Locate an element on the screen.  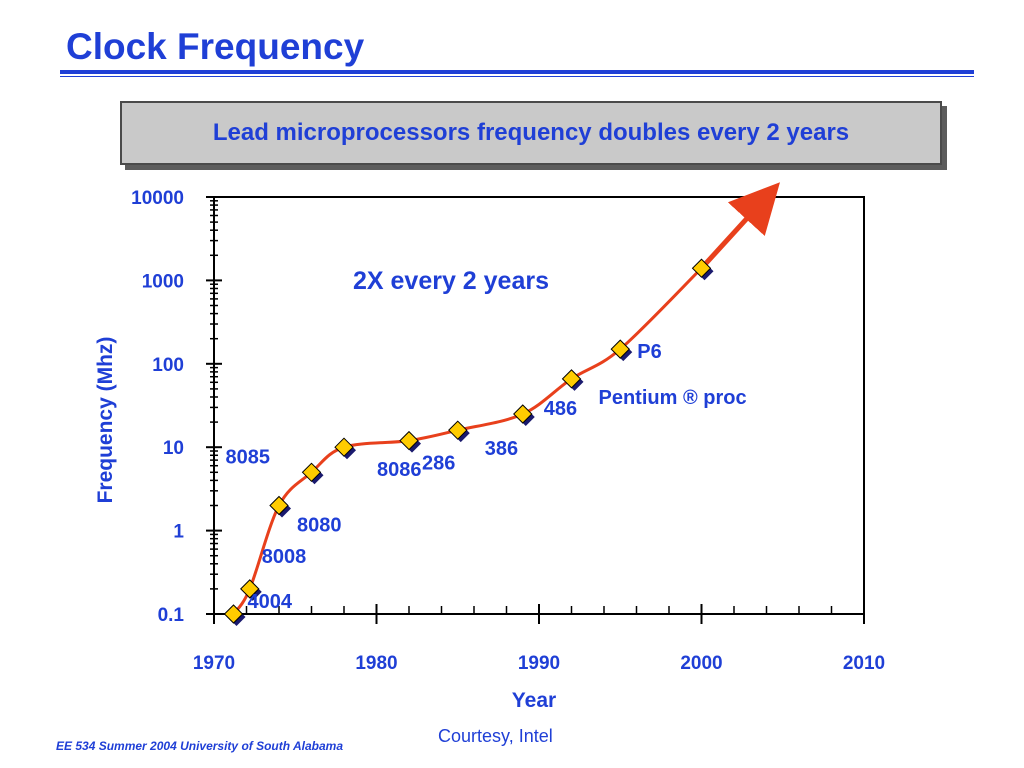
x-tick-label: 1990 is located at coordinates (539, 663).